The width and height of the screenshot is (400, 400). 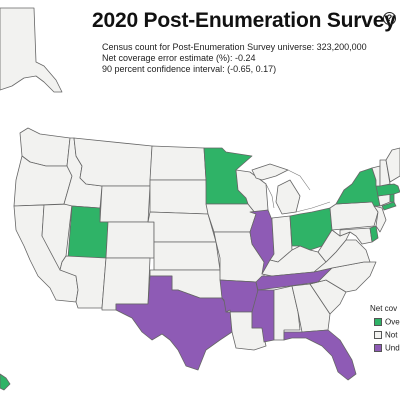 I want to click on state-nebraska, so click(x=182, y=227).